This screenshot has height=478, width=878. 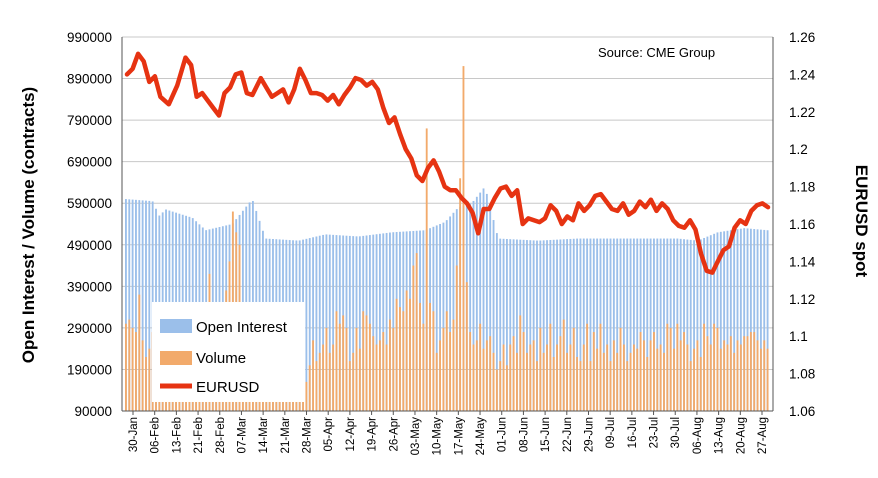 I want to click on x-tick-label: 21-Mar, so click(x=286, y=435).